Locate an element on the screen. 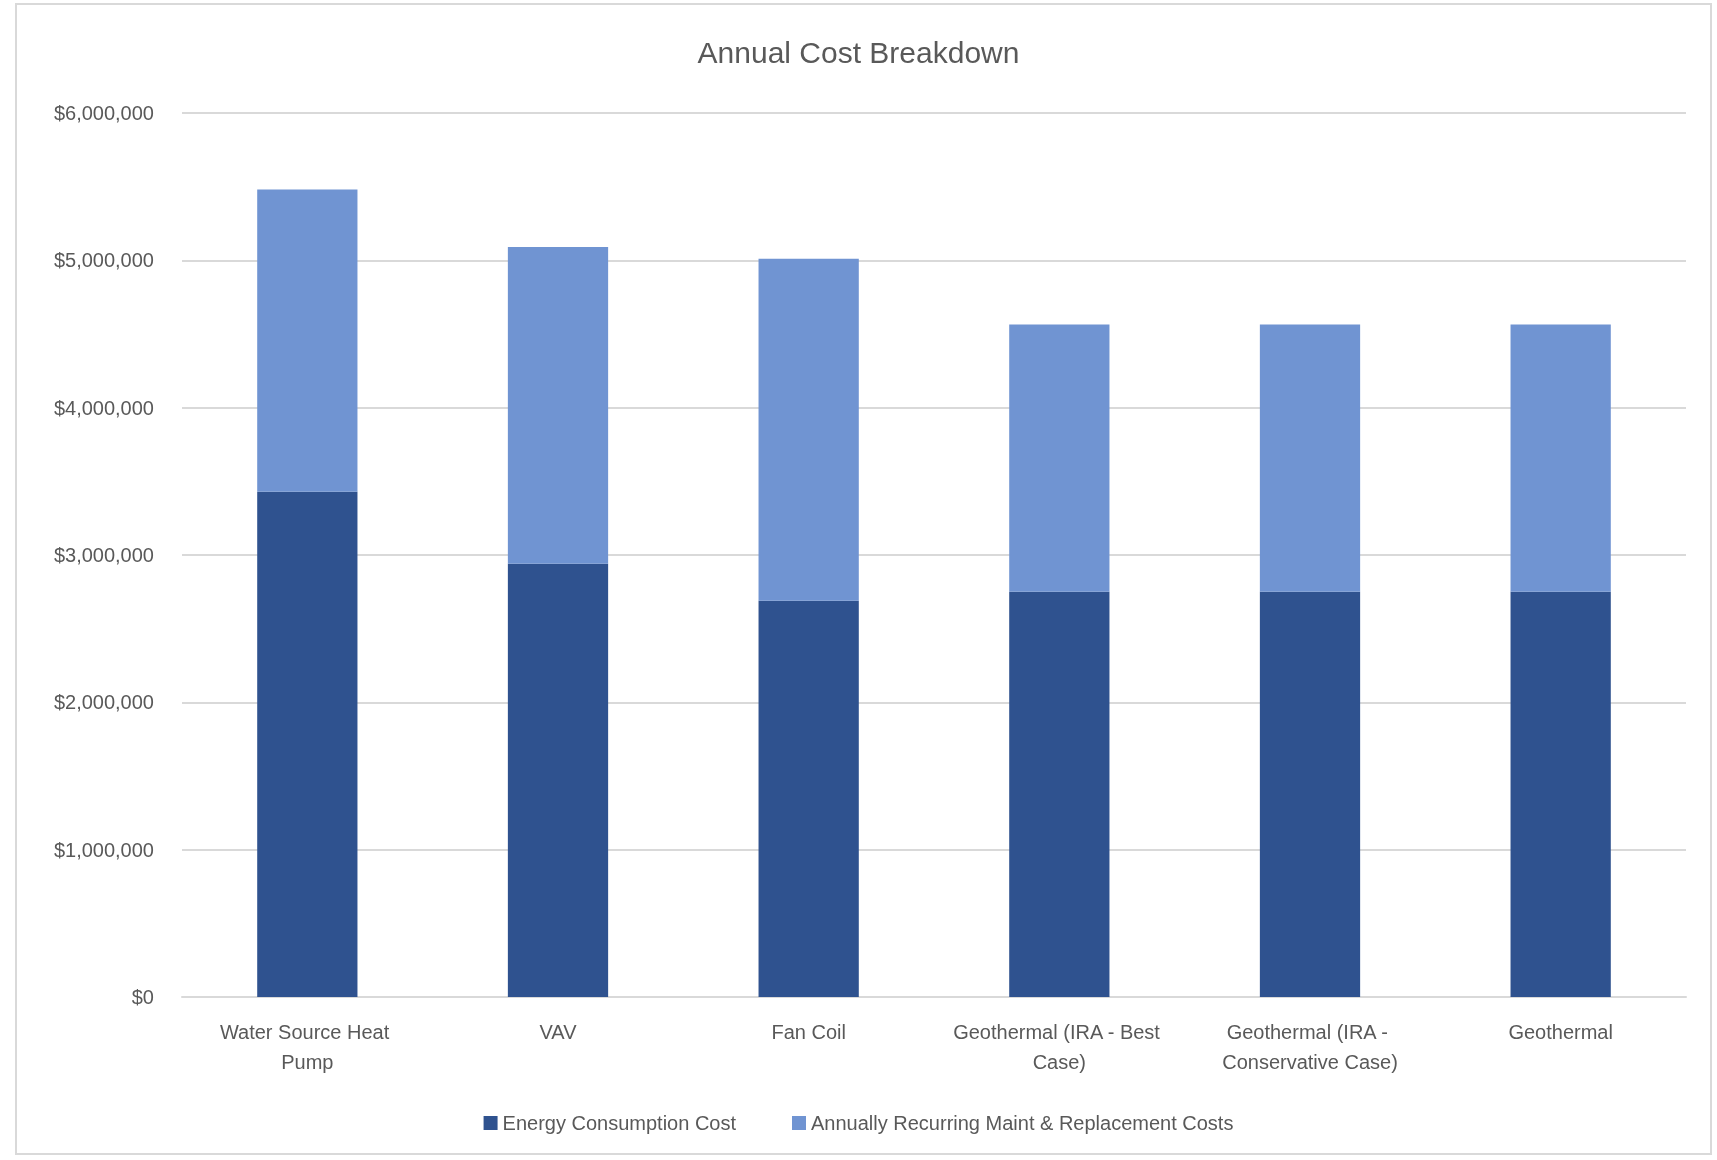 This screenshot has width=1717, height=1160. x-tick-label: Geothermal (IRA - Conservative Case) is located at coordinates (1310, 1047).